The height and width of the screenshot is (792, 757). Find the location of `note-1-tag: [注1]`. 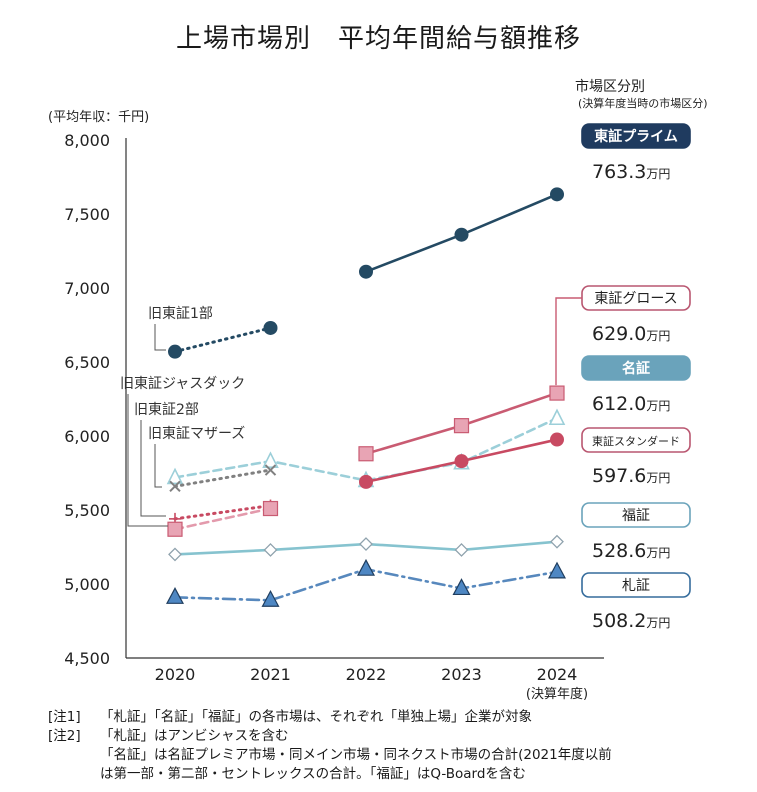

note-1-tag: [注1] is located at coordinates (64, 717).